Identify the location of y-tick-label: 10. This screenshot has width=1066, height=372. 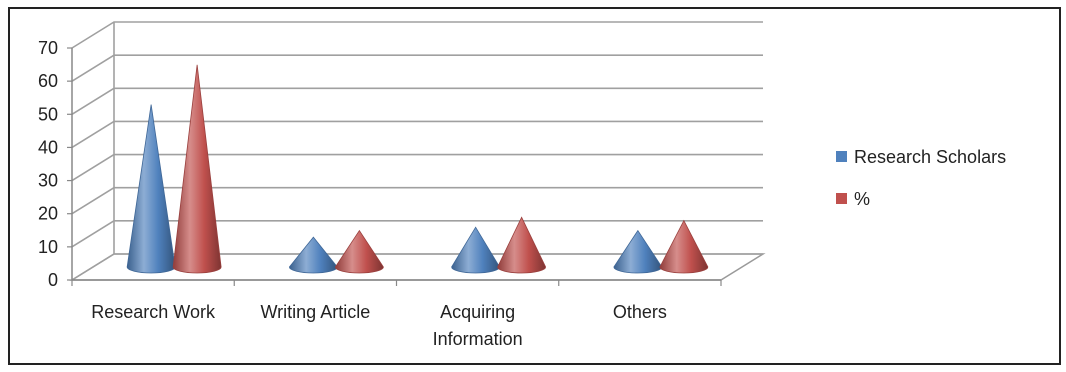
(48, 247).